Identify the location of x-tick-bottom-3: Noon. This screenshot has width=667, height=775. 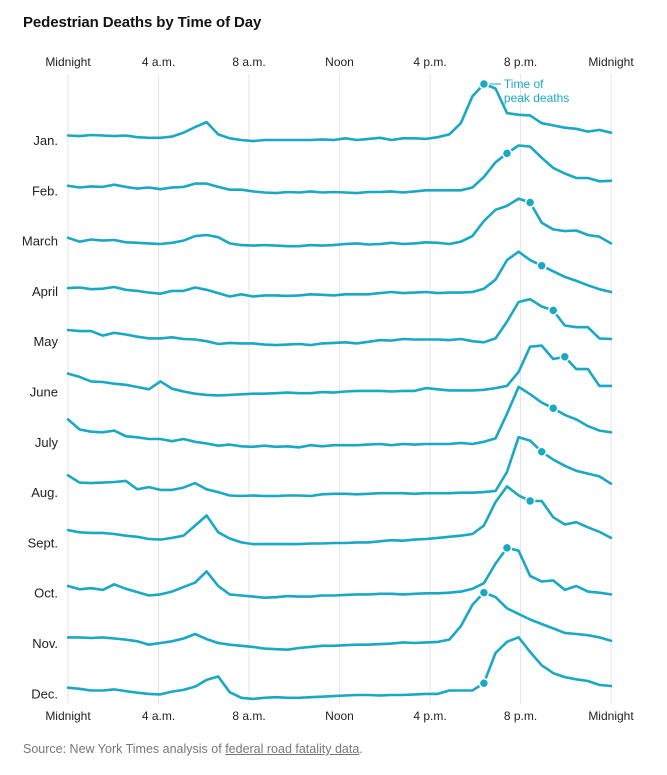
(339, 716).